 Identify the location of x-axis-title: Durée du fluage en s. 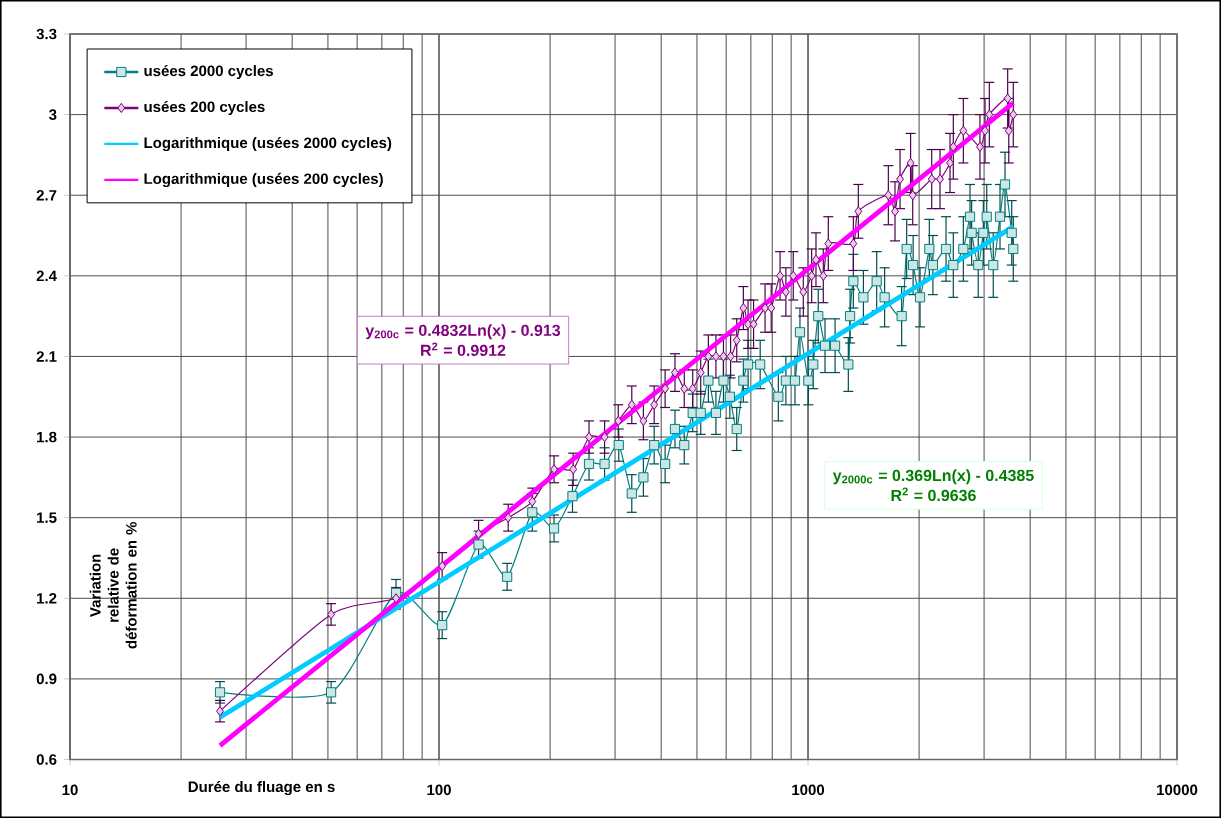
(261, 788).